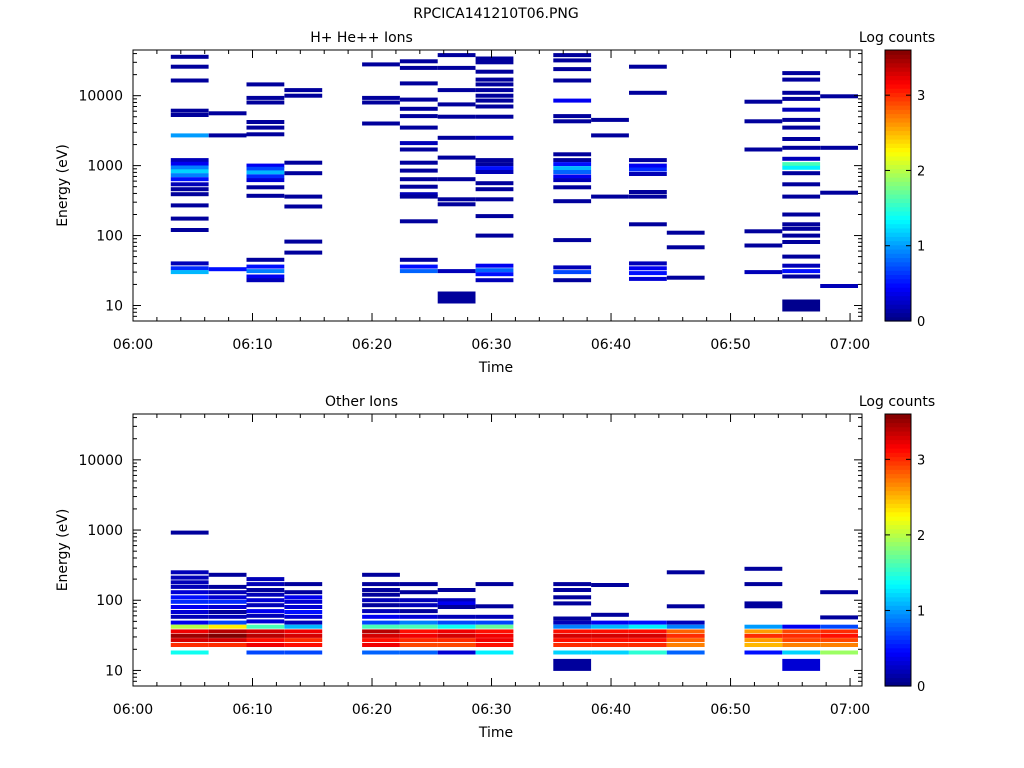 The height and width of the screenshot is (768, 1024). What do you see at coordinates (372, 345) in the screenshot?
I see `x-tick-label: 06:20` at bounding box center [372, 345].